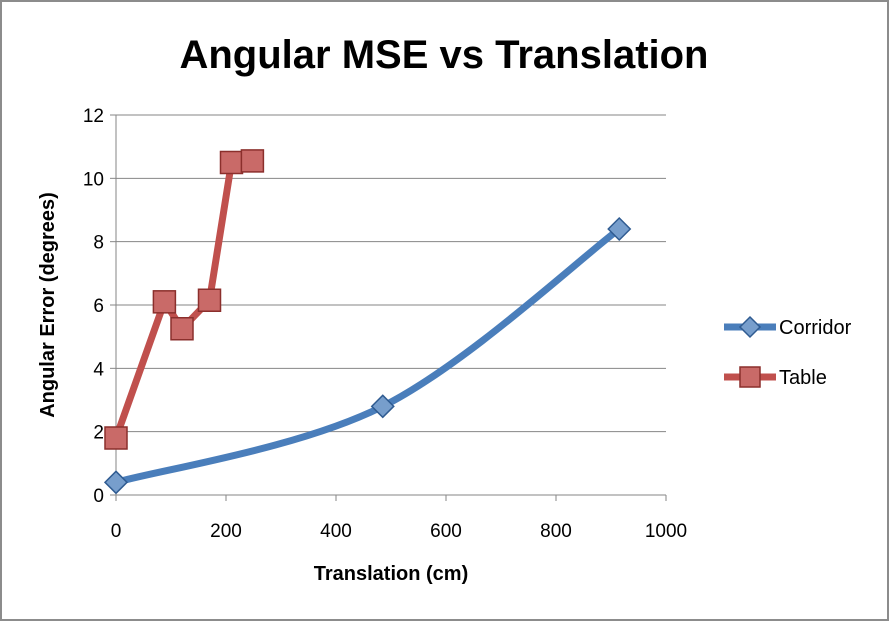  I want to click on y-tick-label: 8, so click(98, 243).